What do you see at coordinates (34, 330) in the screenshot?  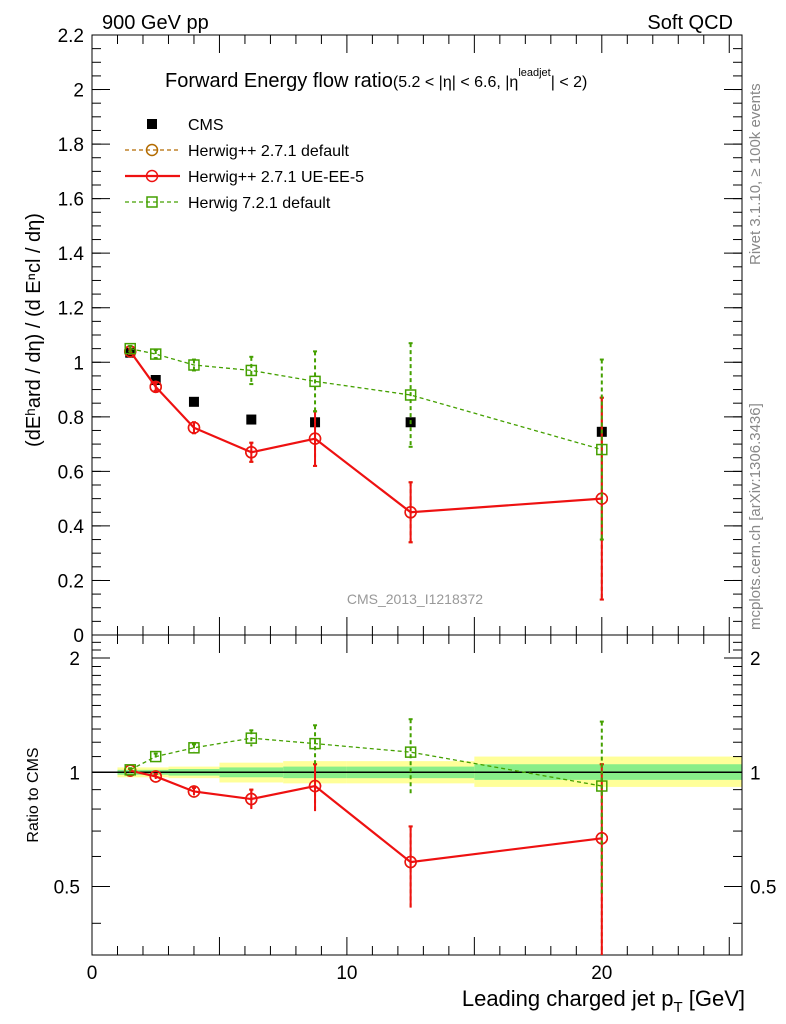 I see `main-y-axis-label: (dEʰard / dη) / (d Eⁿcl / dη)` at bounding box center [34, 330].